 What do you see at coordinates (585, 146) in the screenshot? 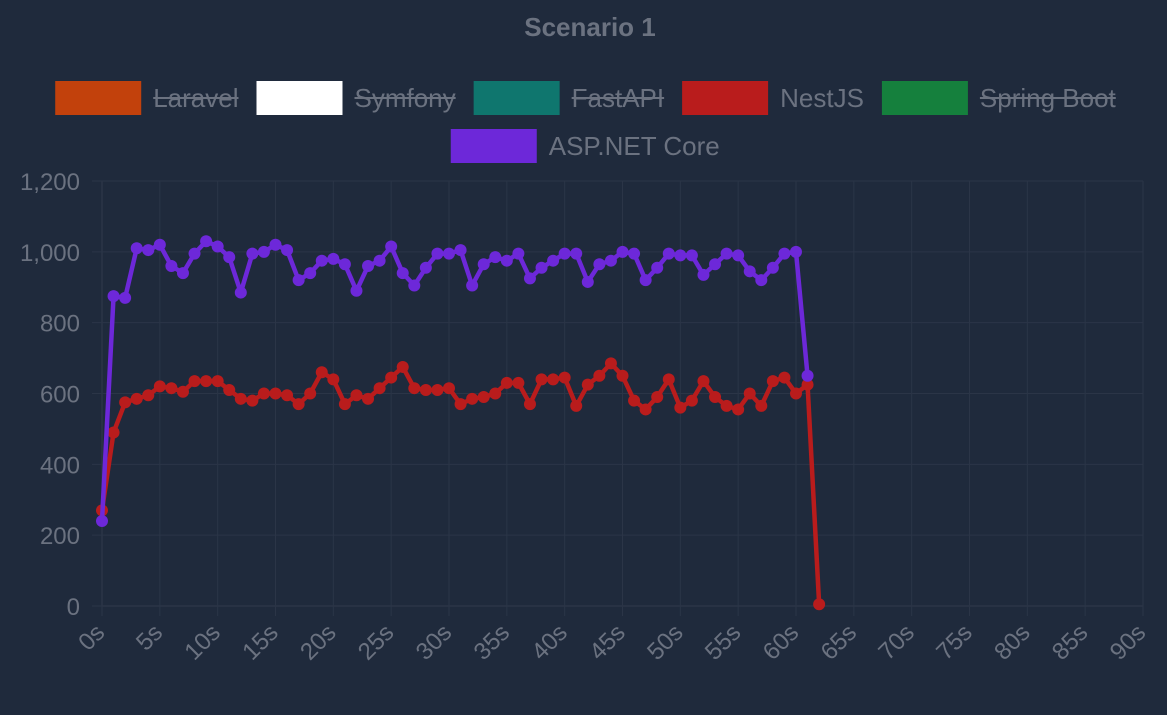
I see `legend-item-asp-net-core: ASP.NET Core` at bounding box center [585, 146].